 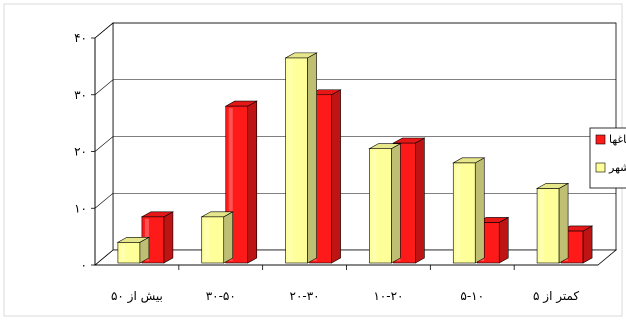 What do you see at coordinates (80, 95) in the screenshot?
I see `y-tick-label: ۳۰` at bounding box center [80, 95].